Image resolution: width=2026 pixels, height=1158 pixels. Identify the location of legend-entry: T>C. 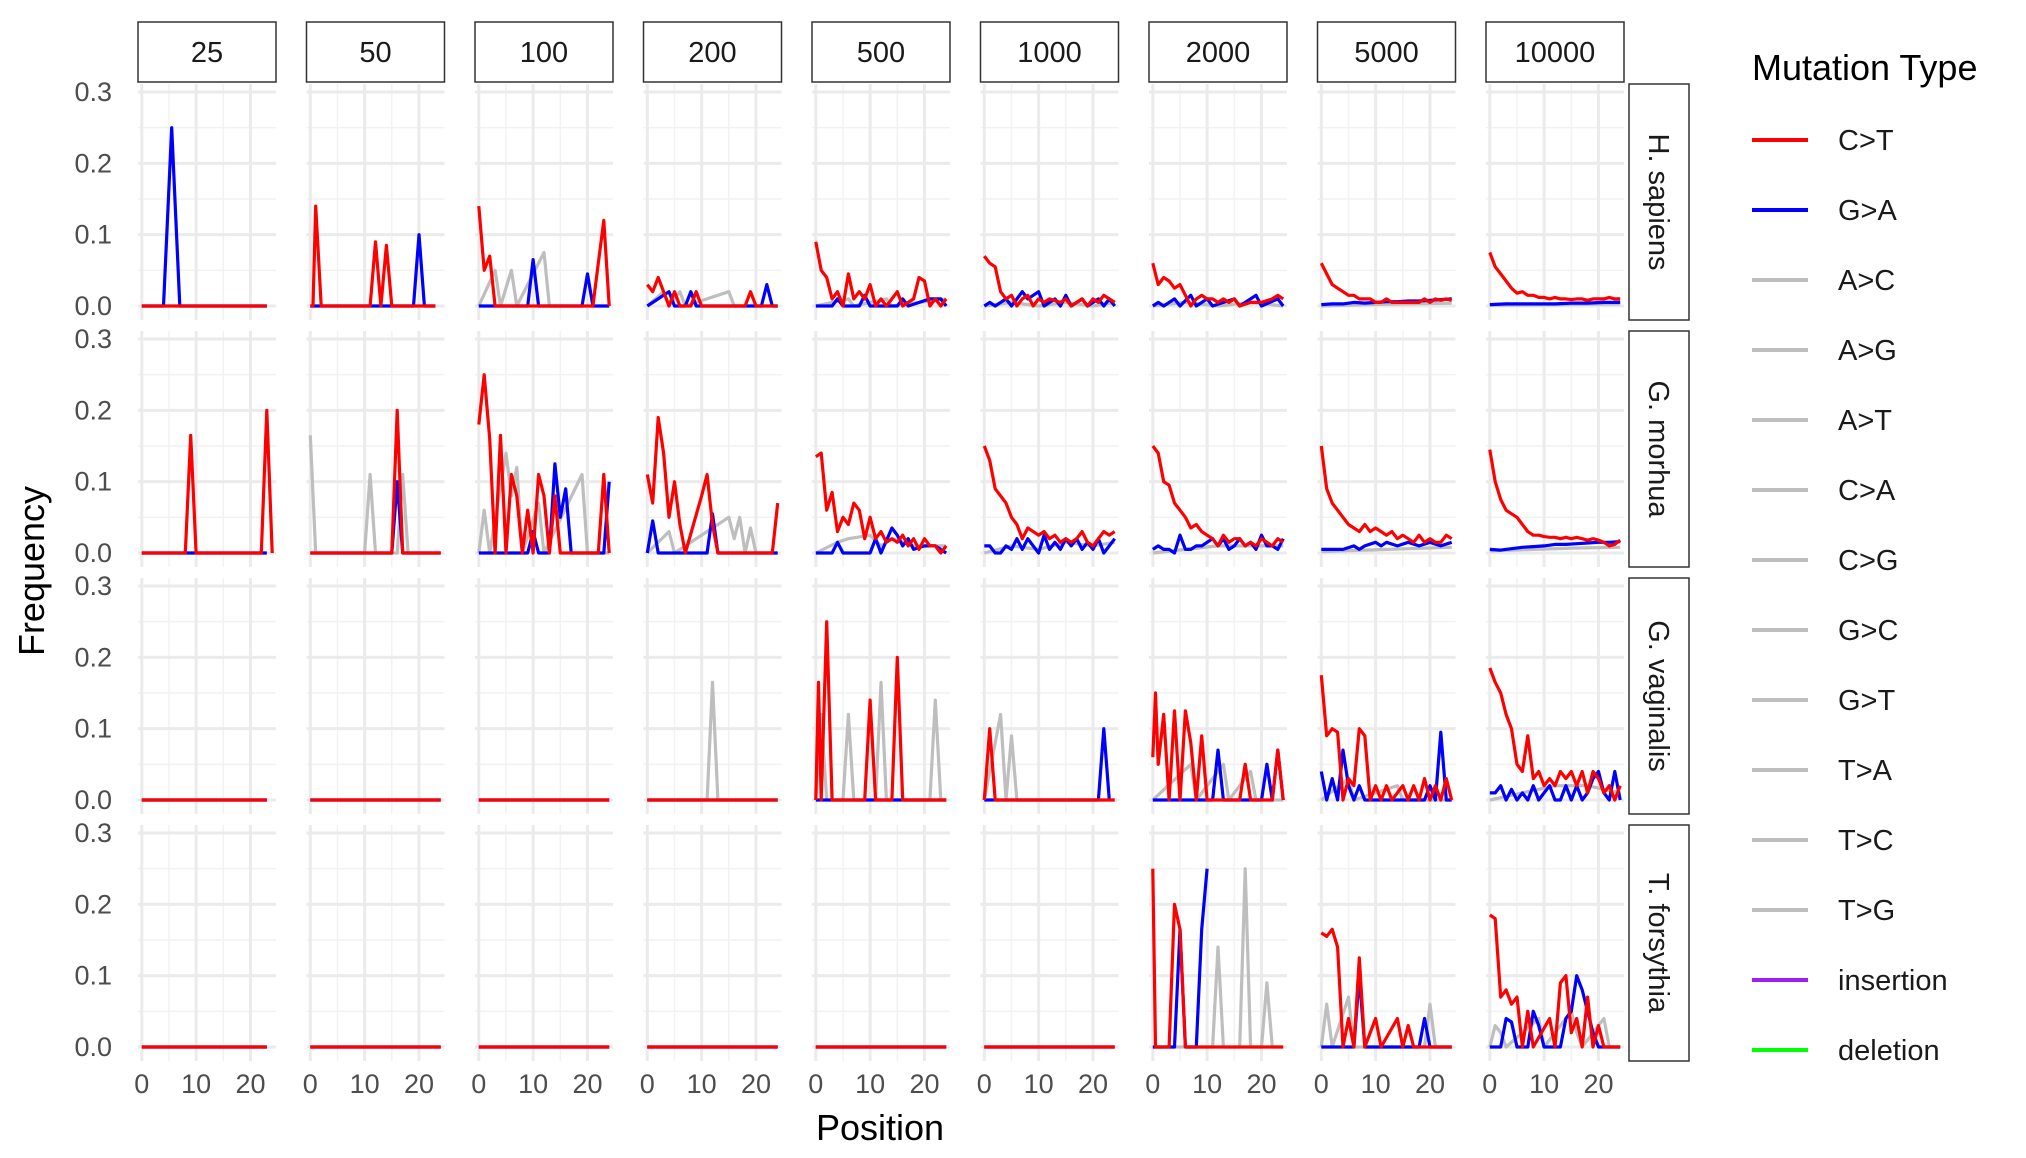
(1823, 841).